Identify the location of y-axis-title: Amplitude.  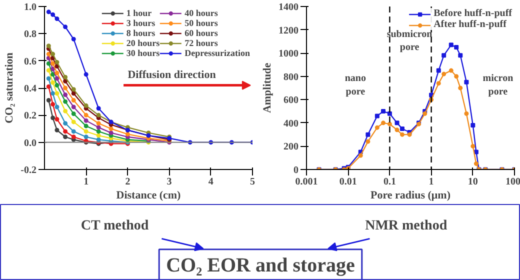
(268, 88).